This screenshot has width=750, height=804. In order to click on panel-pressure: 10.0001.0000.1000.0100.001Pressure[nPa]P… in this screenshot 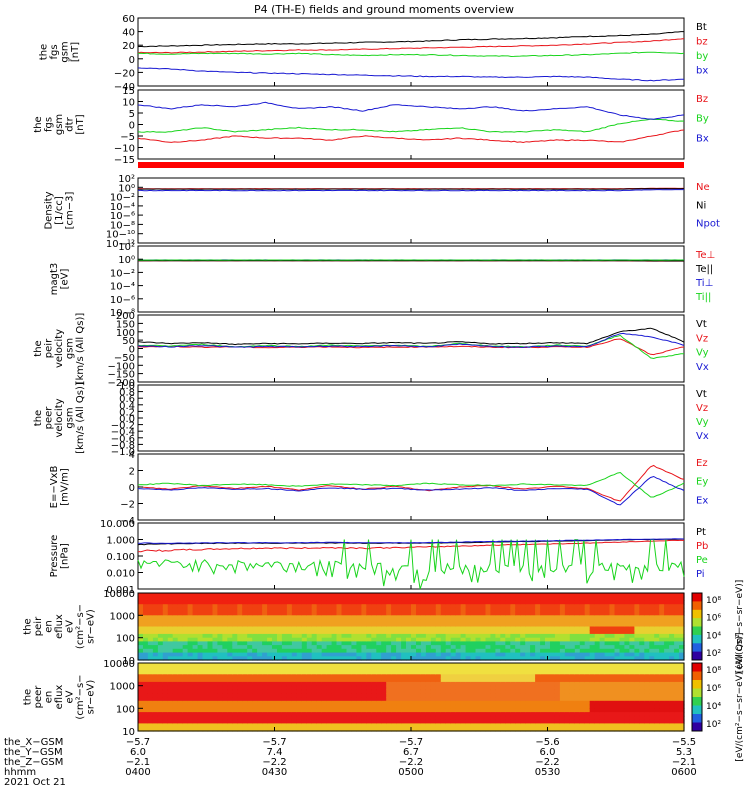, I will do `click(379, 557)`.